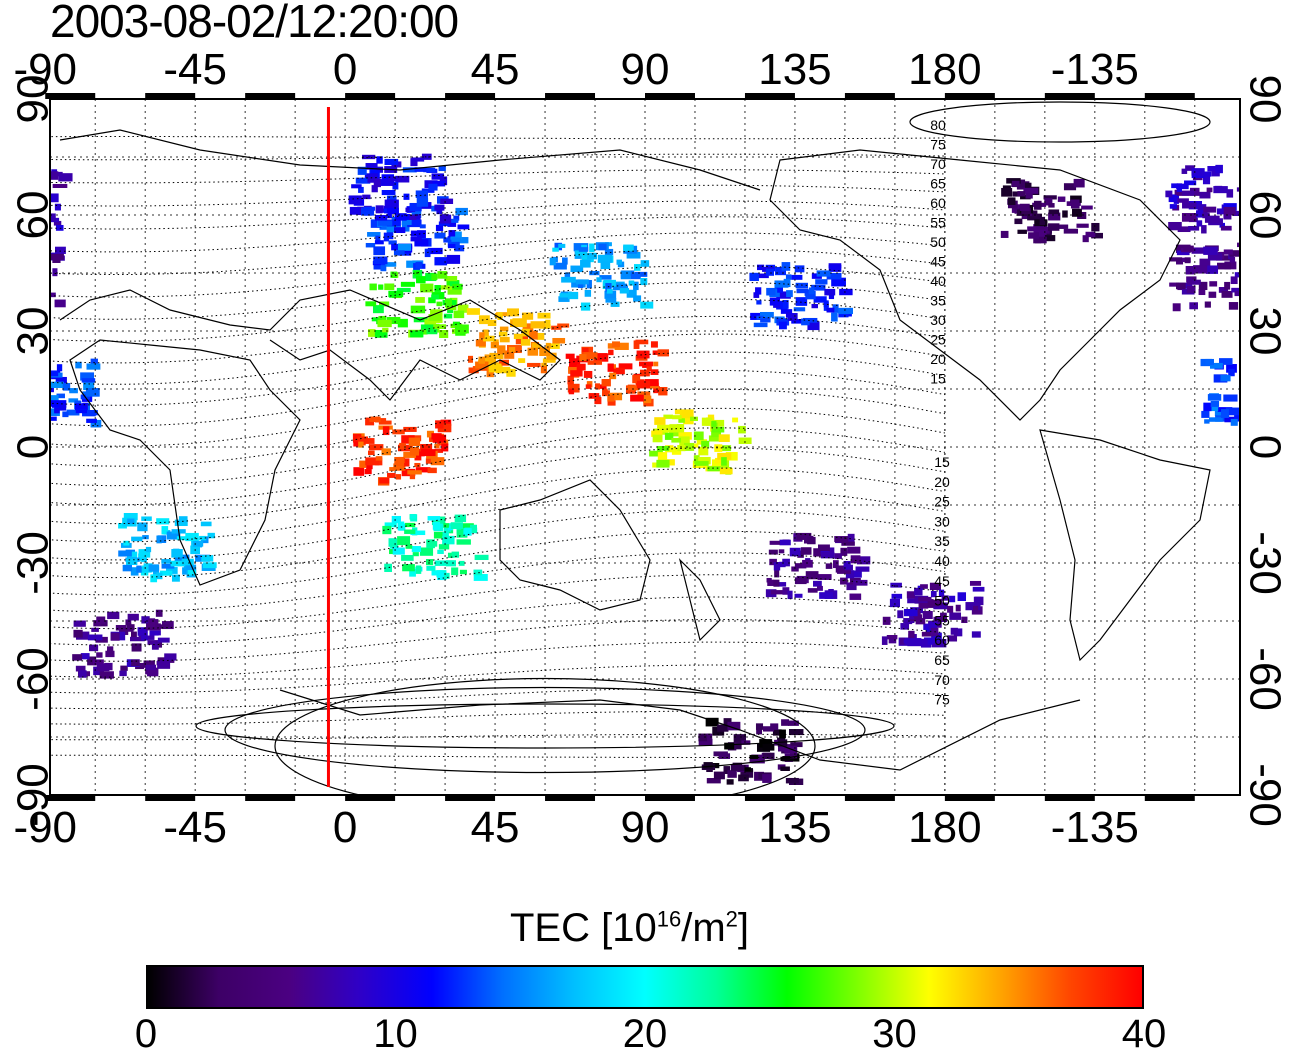 This screenshot has height=1057, width=1292. Describe the element at coordinates (645, 827) in the screenshot. I see `lon-tick-label-bottom: 90` at that location.